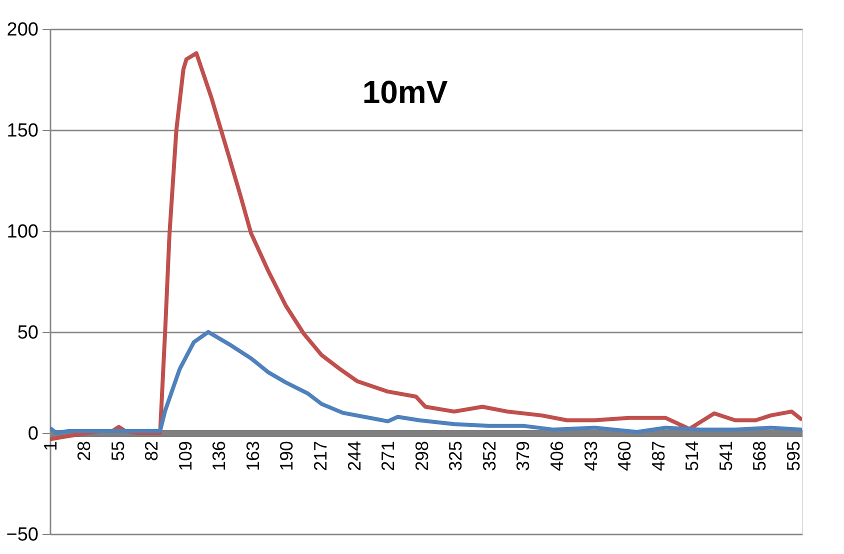 The width and height of the screenshot is (844, 554). I want to click on x-tick-label: 487, so click(658, 456).